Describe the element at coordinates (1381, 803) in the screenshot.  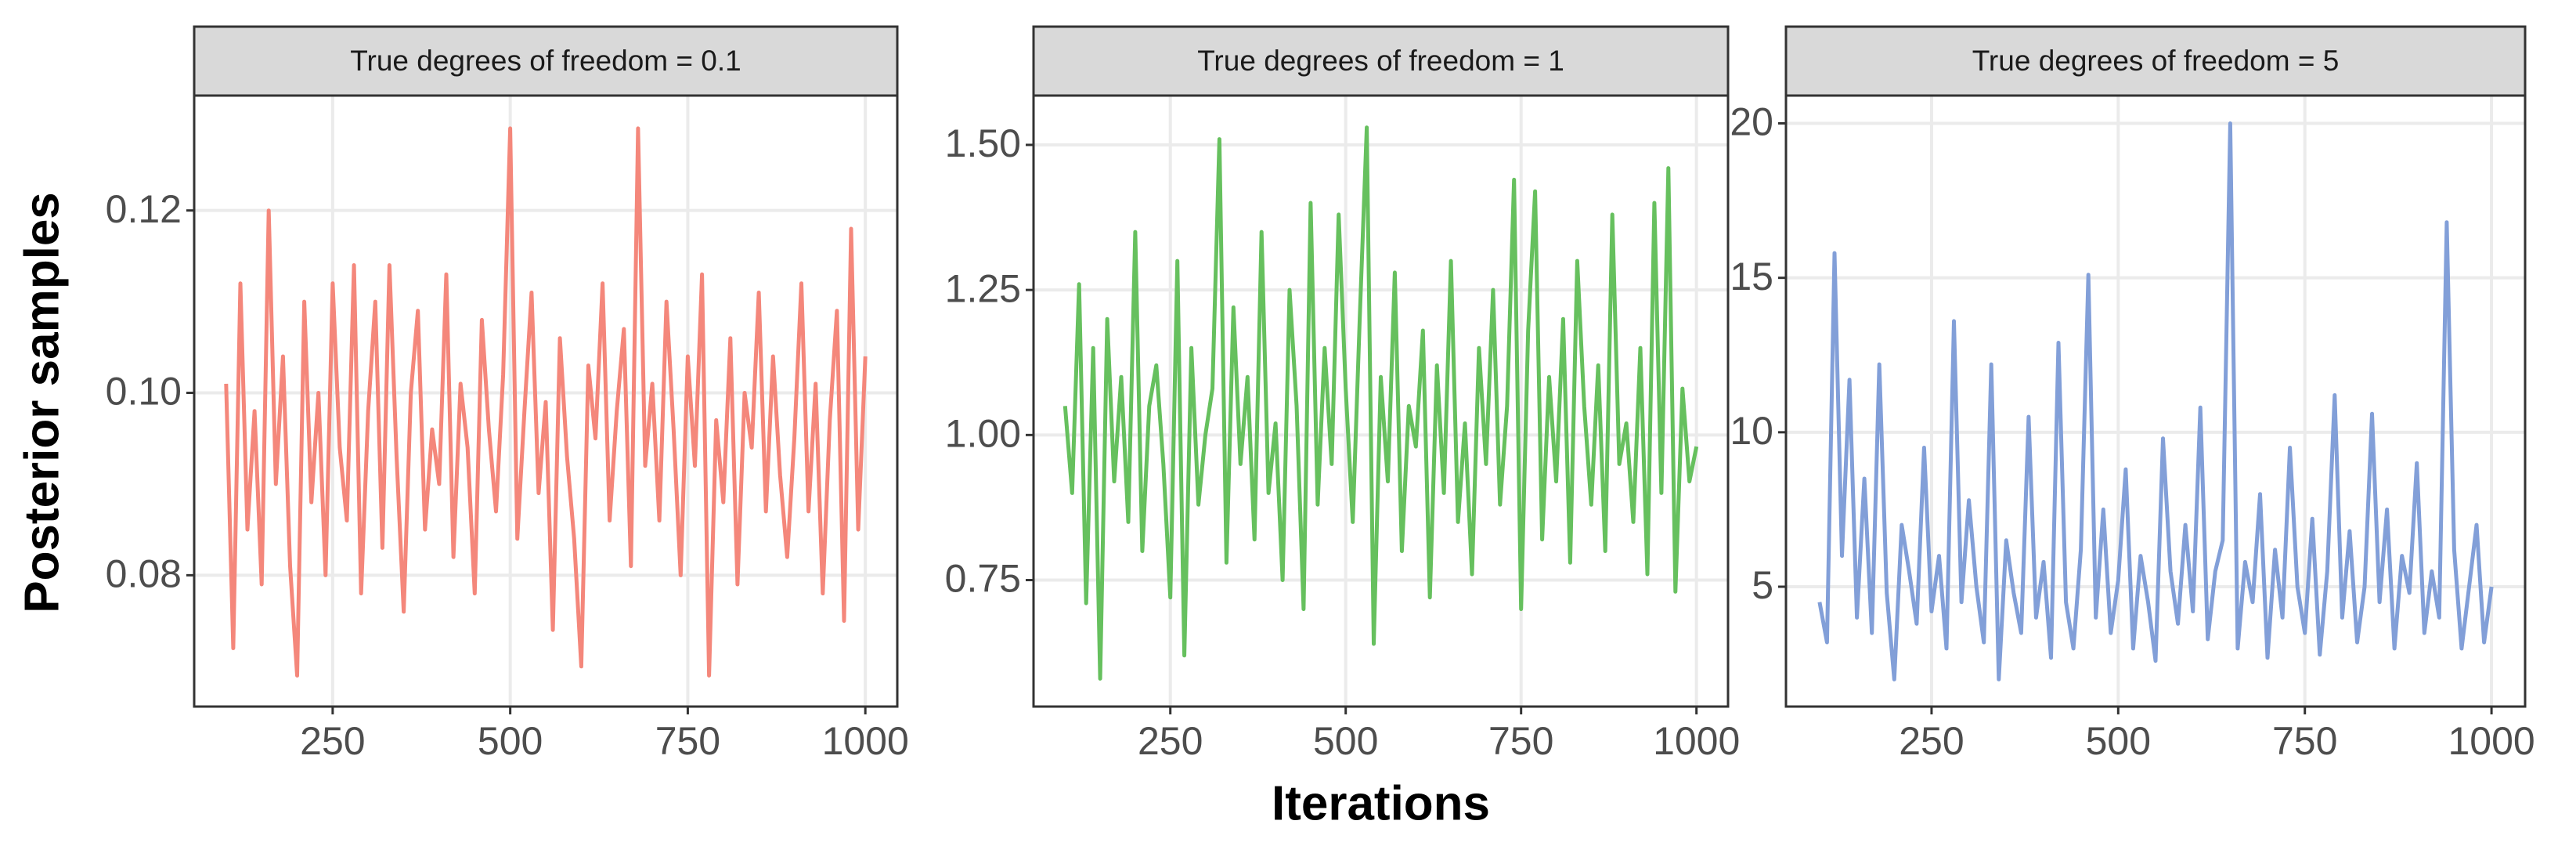
I see `x-axis-title: Iterations` at that location.